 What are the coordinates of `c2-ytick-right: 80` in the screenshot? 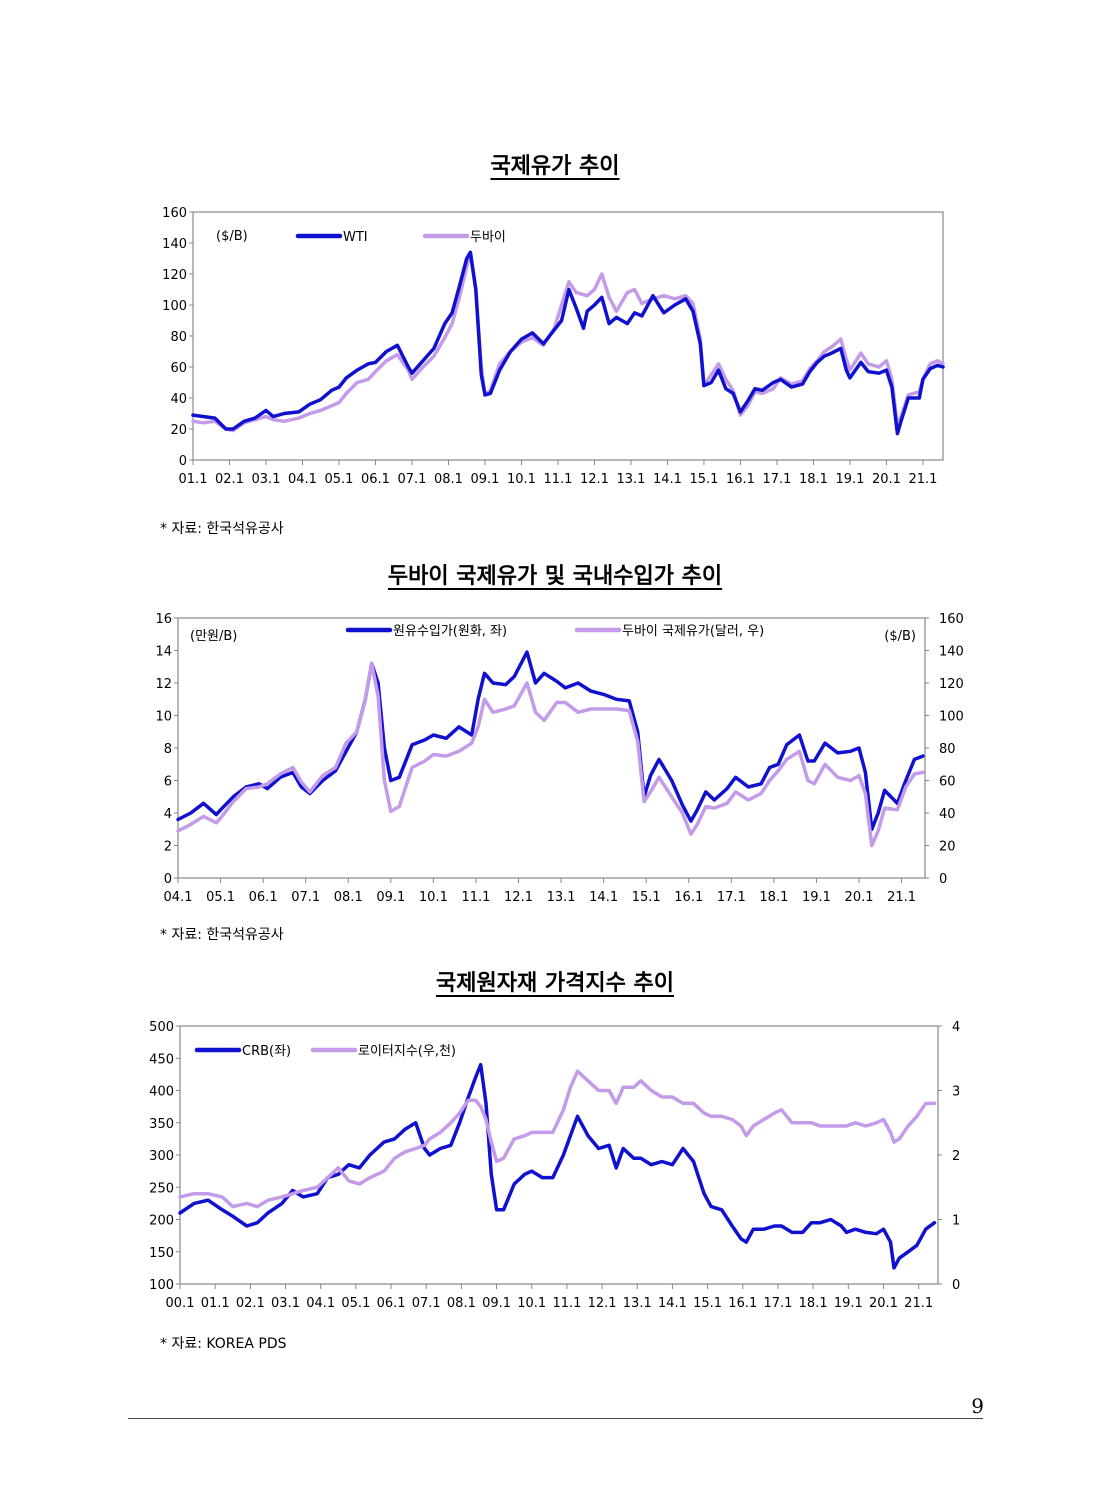 It's located at (947, 749).